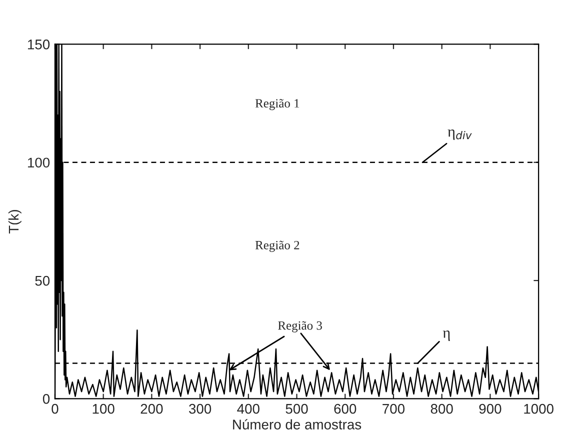  Describe the element at coordinates (55, 409) in the screenshot. I see `x-tick-label: 0` at that location.